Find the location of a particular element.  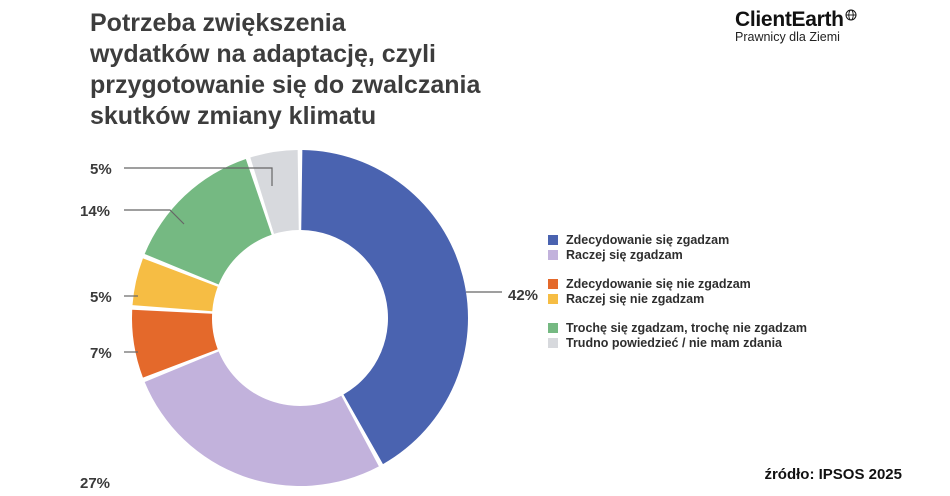

legend-item: Trochę się zgadzam, trochę nie zgadzam is located at coordinates (677, 327).